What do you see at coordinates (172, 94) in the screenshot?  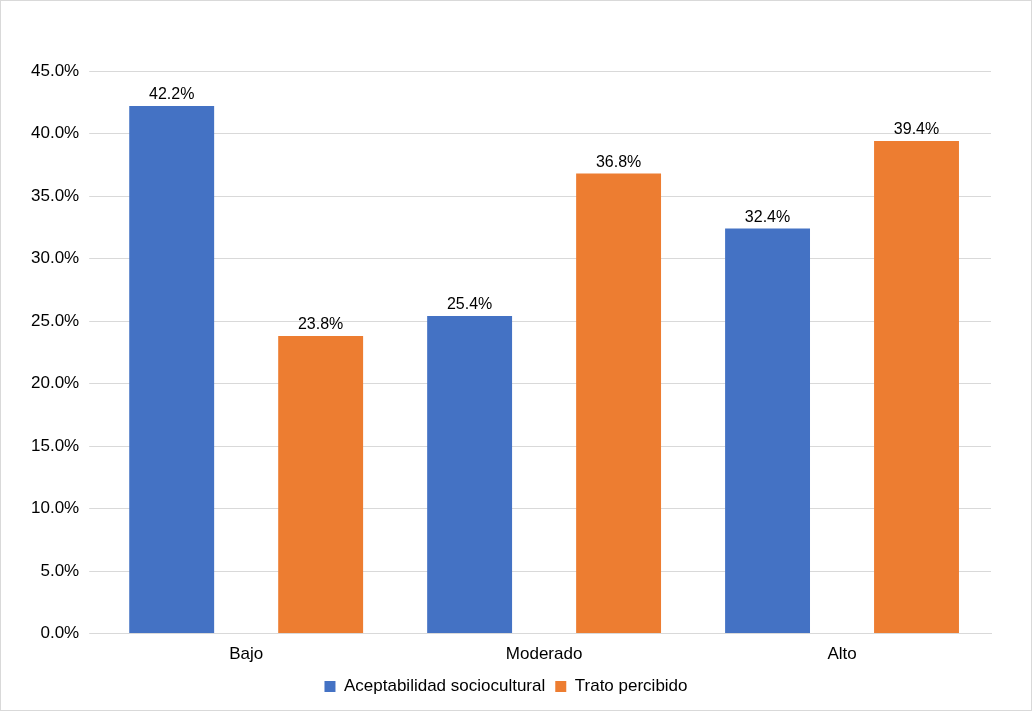 I see `data-label: 42.2%` at bounding box center [172, 94].